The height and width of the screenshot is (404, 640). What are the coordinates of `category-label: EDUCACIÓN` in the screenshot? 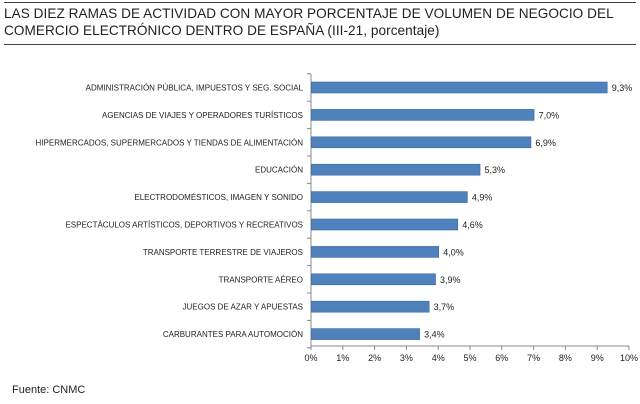 It's located at (279, 170).